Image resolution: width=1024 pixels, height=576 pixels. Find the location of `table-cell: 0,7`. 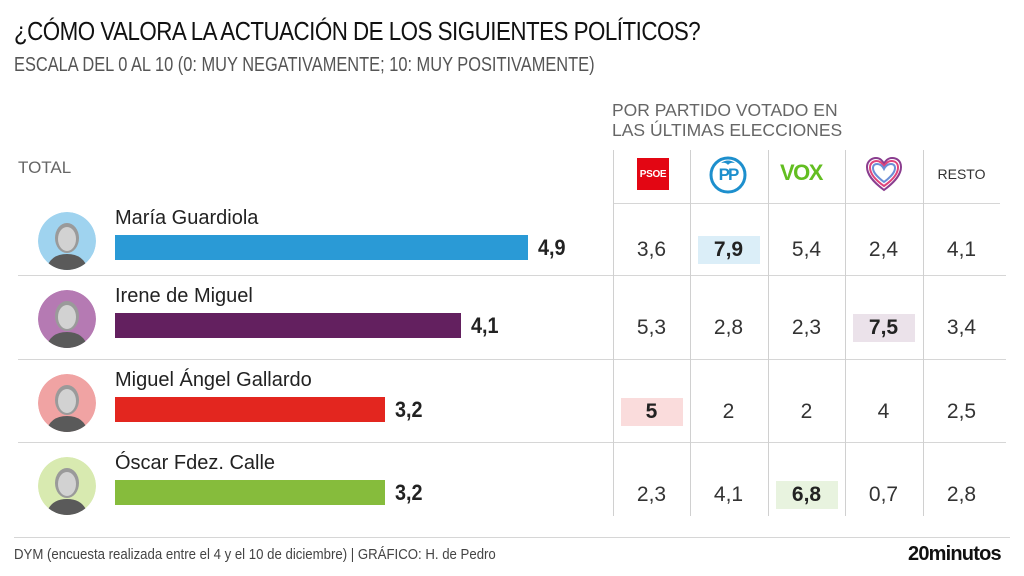

table-cell: 0,7 is located at coordinates (883, 495).